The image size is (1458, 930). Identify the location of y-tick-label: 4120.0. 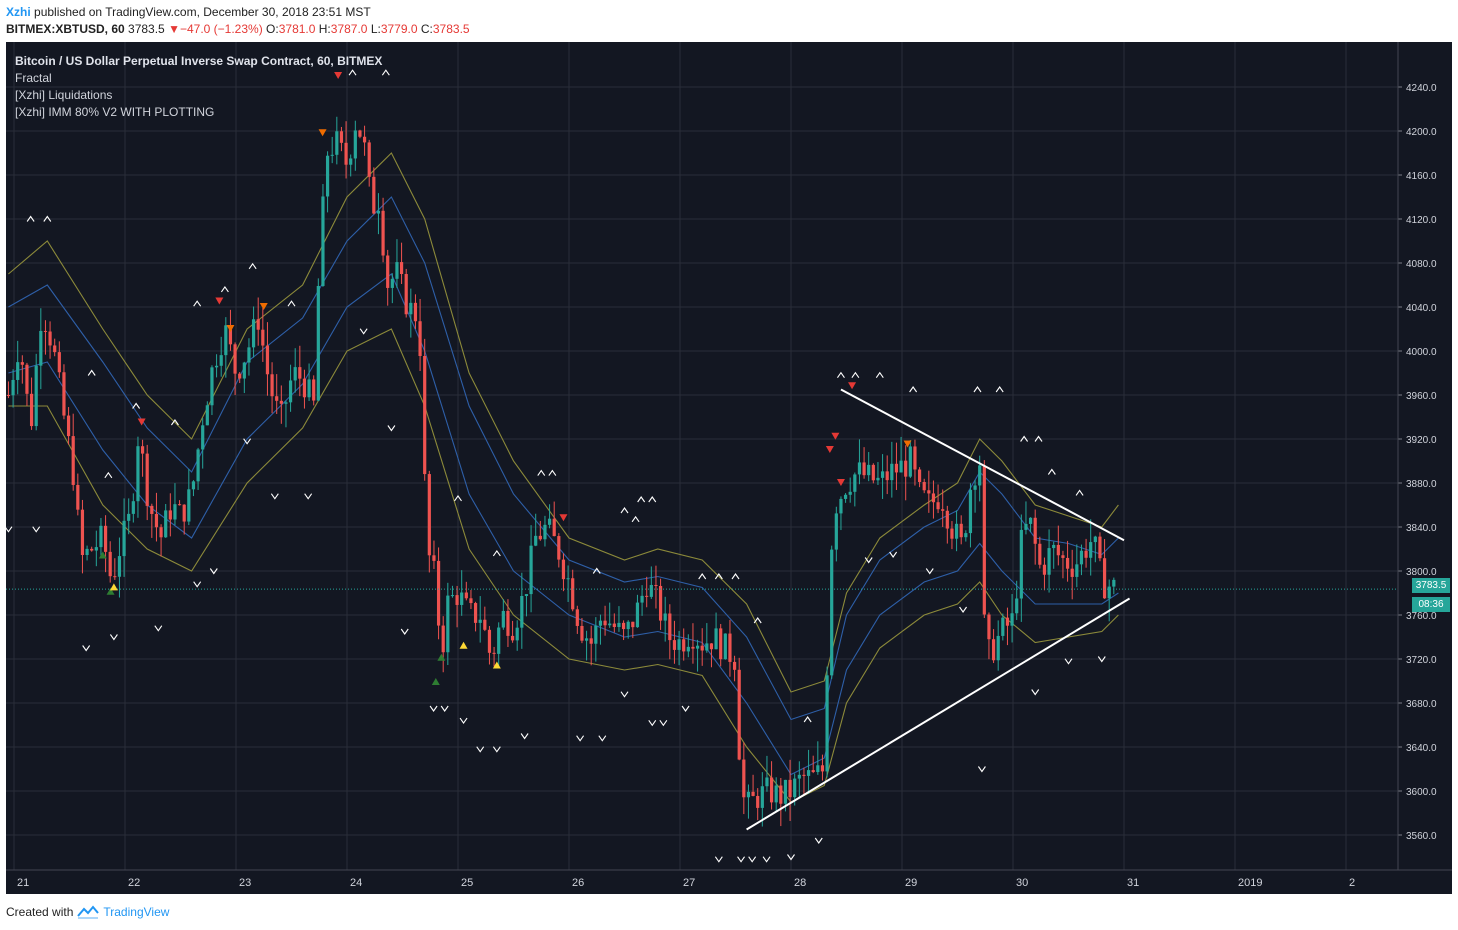
(1421, 220).